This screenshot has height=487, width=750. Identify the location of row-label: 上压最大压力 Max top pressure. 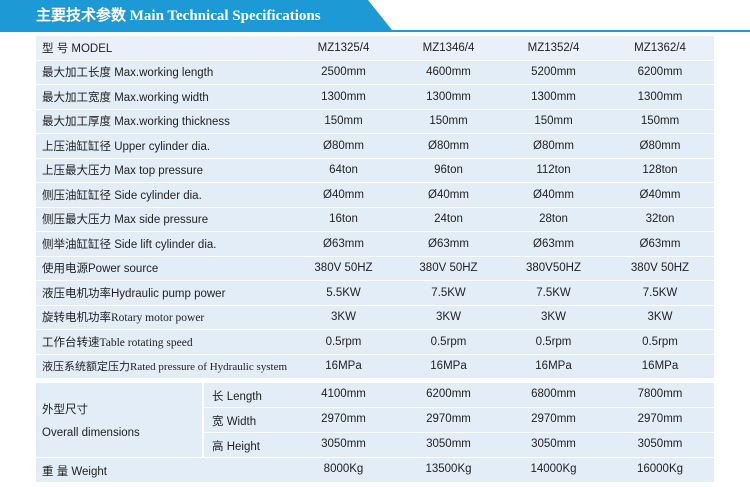
(163, 170).